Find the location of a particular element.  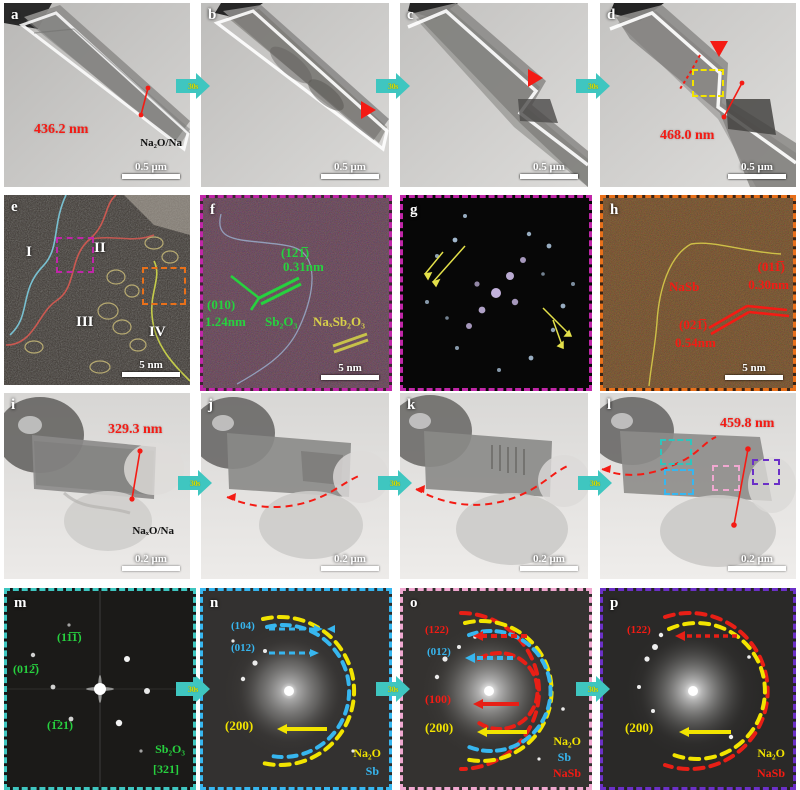

phase-label-f-naxsb2o3: NaₓSb₂O₃ is located at coordinates (339, 321).